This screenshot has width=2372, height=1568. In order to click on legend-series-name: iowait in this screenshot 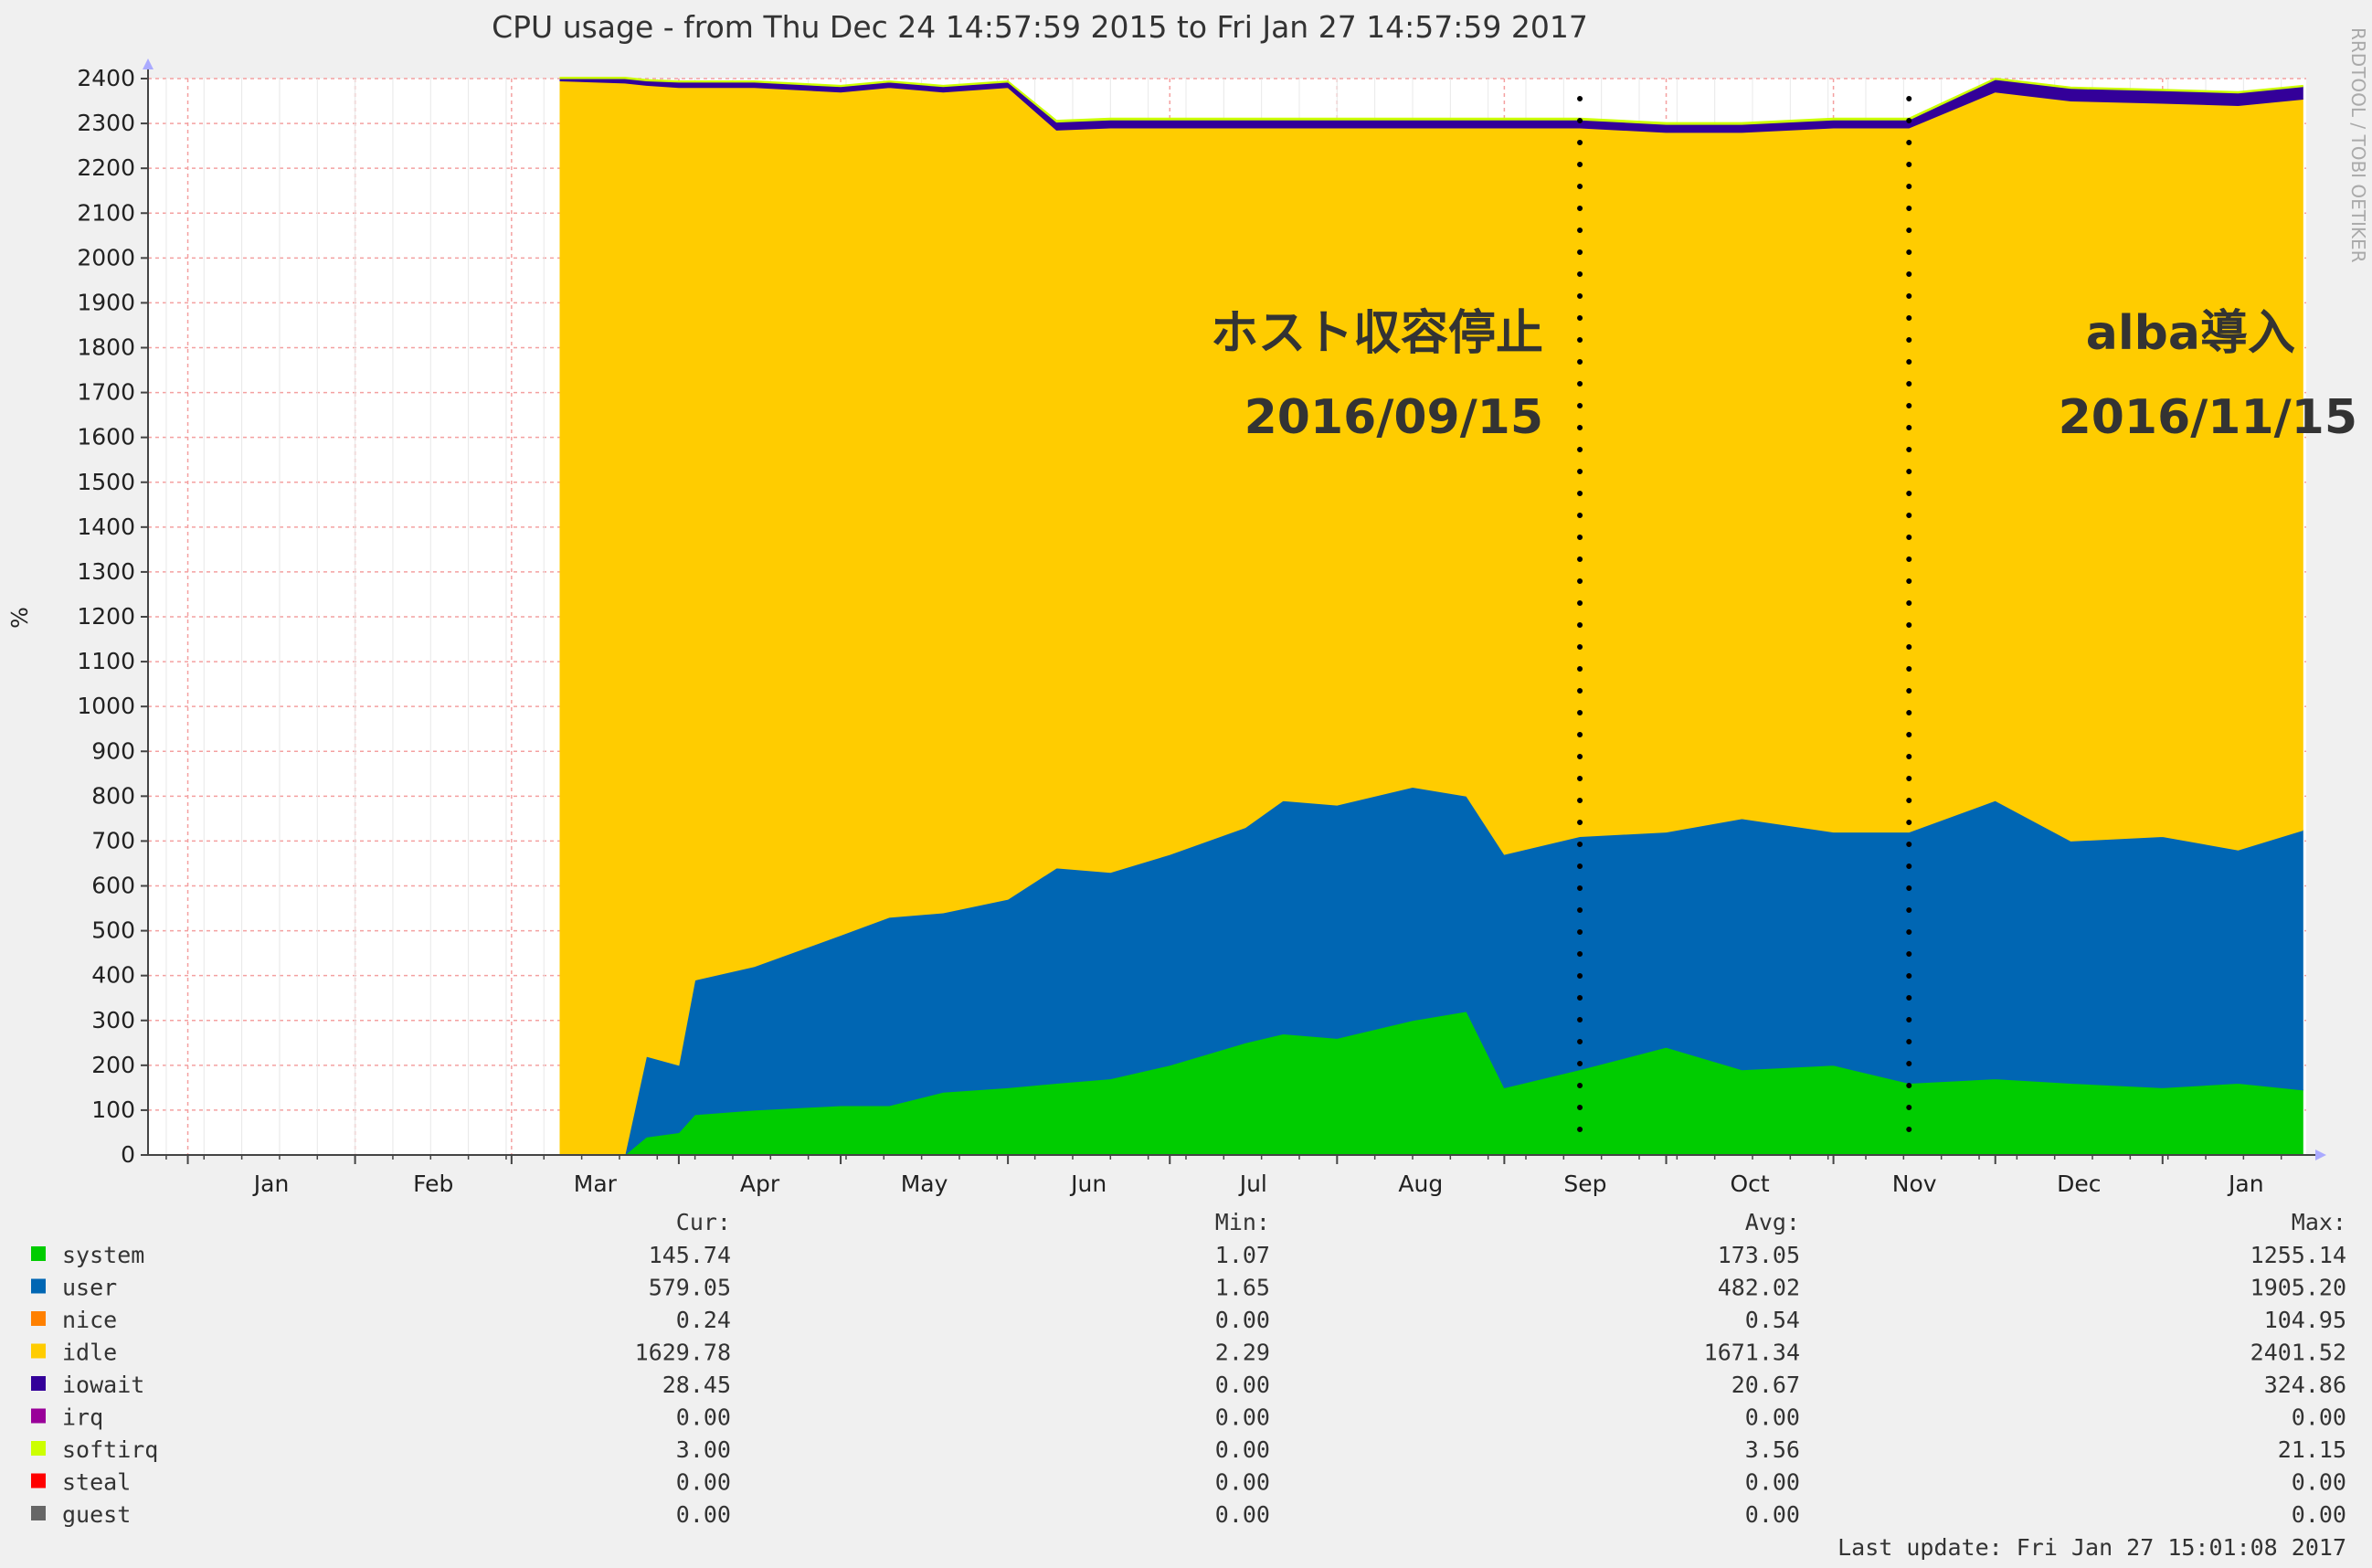, I will do `click(103, 1385)`.